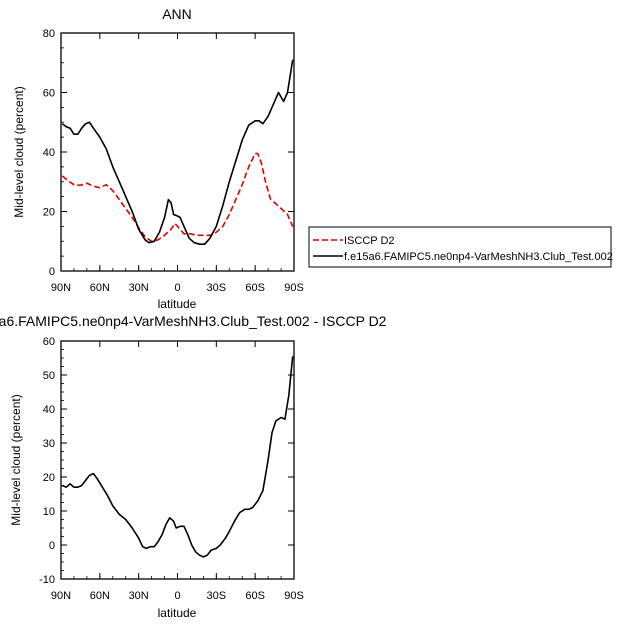  What do you see at coordinates (177, 288) in the screenshot?
I see `top-x-tick-label: 0` at bounding box center [177, 288].